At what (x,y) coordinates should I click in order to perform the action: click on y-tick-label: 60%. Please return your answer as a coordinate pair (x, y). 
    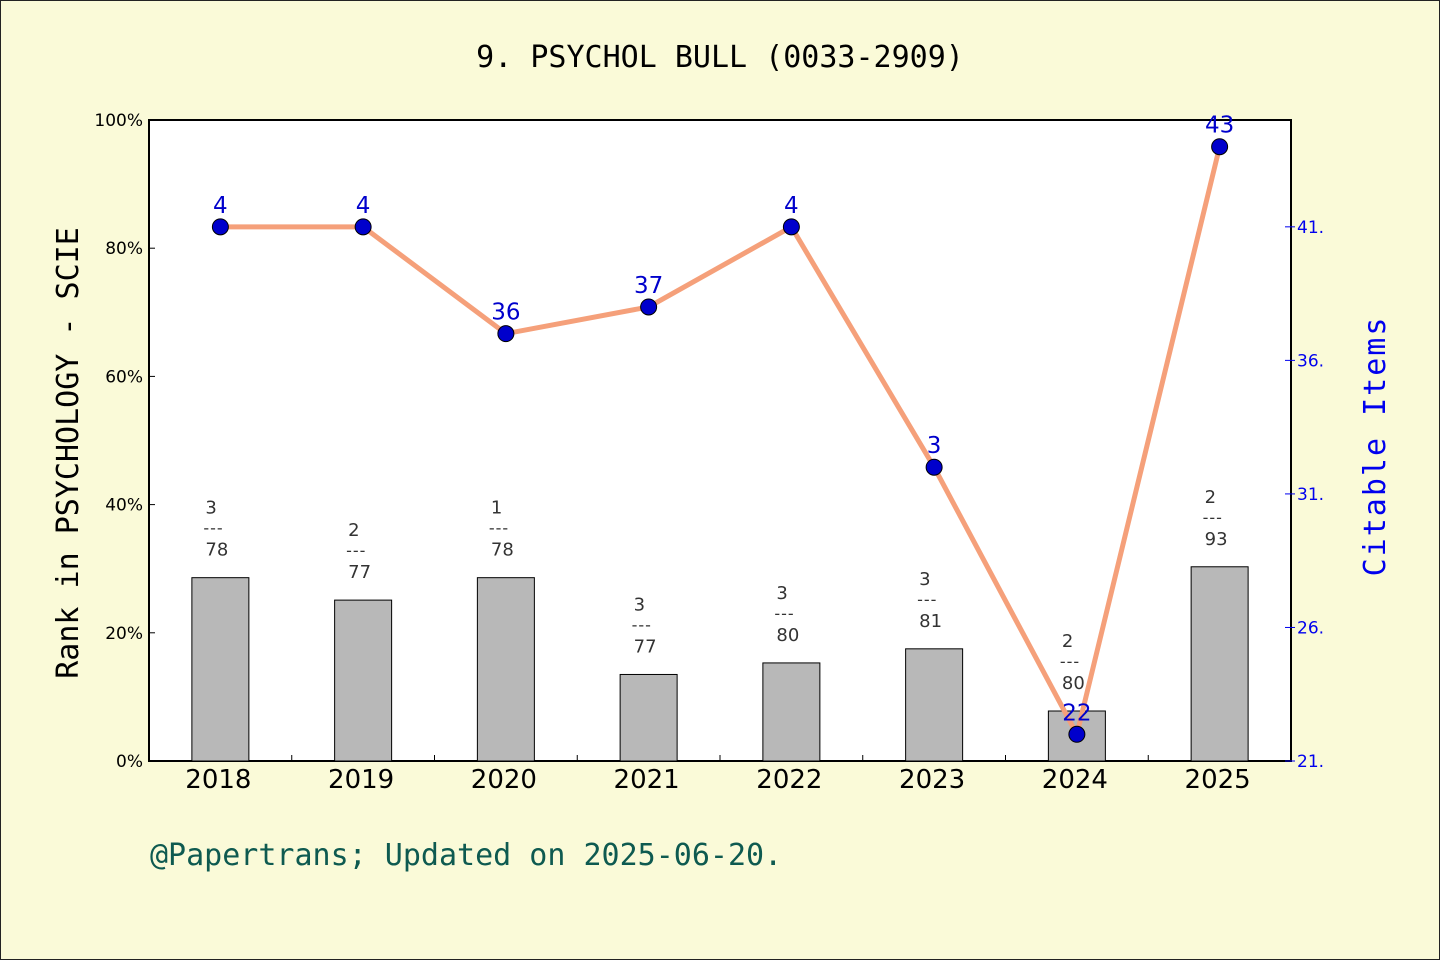
    Looking at the image, I should click on (124, 377).